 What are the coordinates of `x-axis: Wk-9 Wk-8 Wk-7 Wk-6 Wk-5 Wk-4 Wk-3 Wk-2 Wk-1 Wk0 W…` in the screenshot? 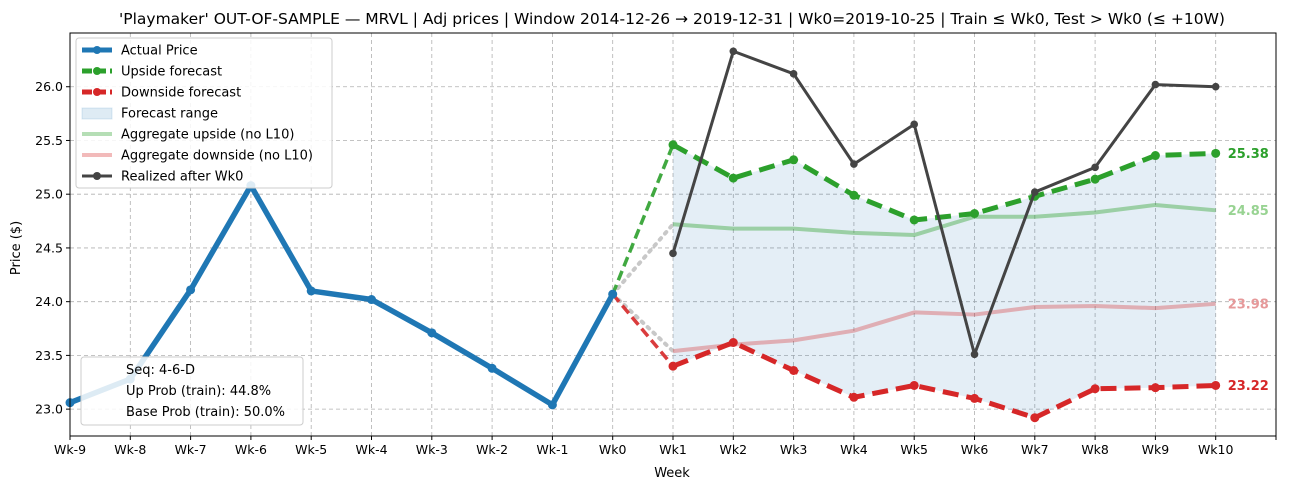 It's located at (665, 446).